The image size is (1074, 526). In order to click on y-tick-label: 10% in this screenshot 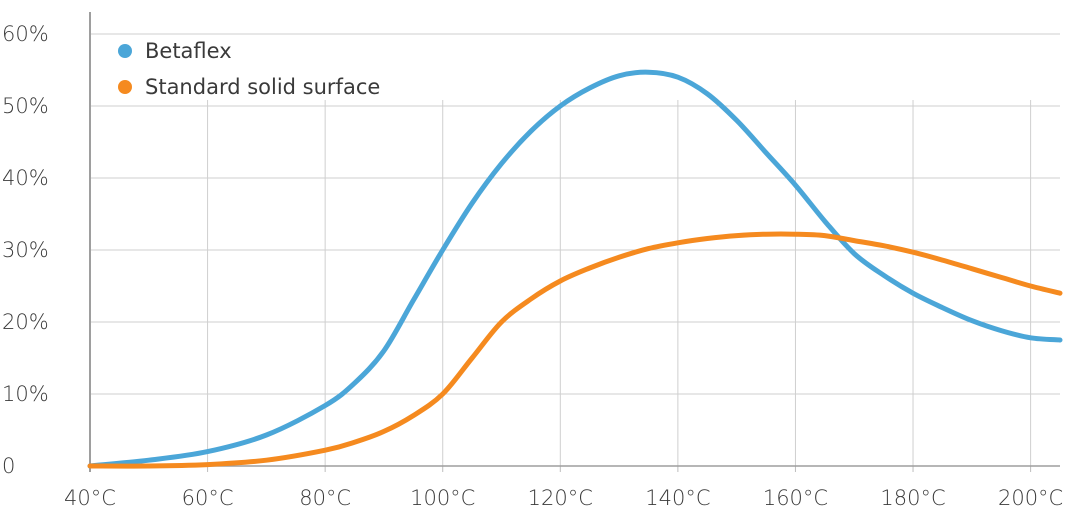, I will do `click(25, 394)`.